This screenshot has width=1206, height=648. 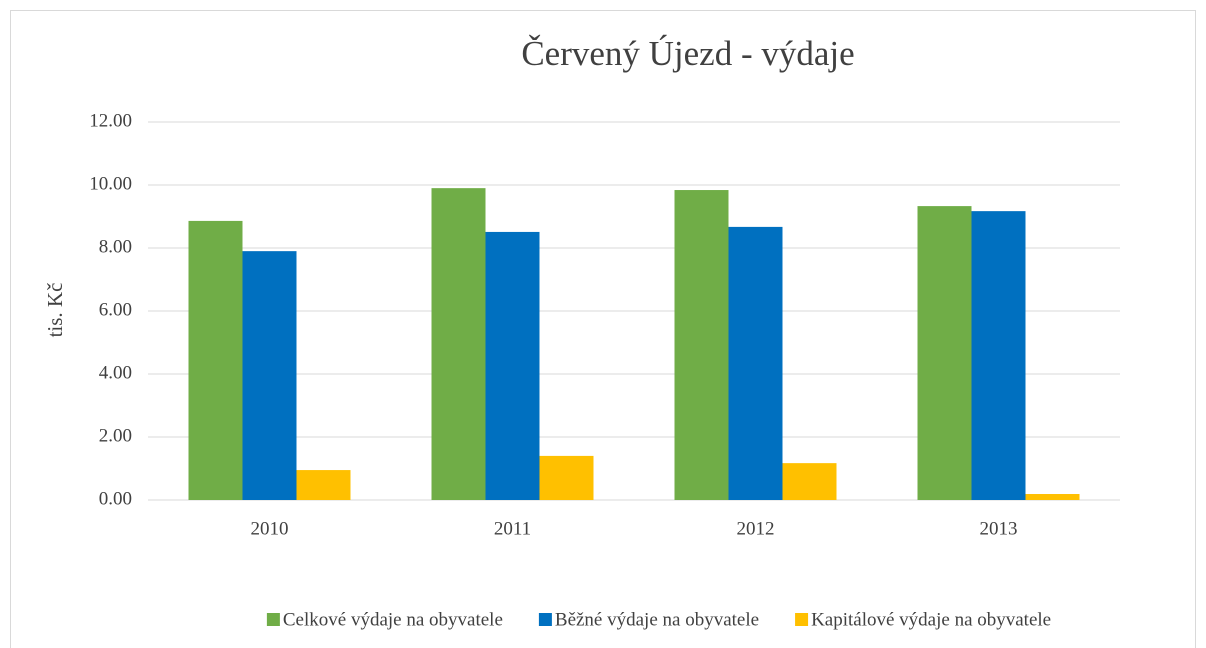 What do you see at coordinates (756, 528) in the screenshot?
I see `x-tick-label: 2012` at bounding box center [756, 528].